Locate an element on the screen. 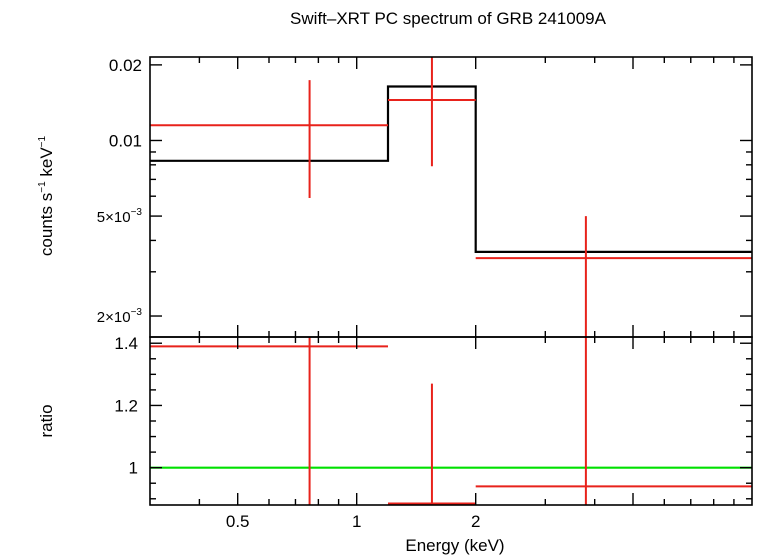 The width and height of the screenshot is (758, 556). top-y-tick-label: 0.01 is located at coordinates (125, 140).